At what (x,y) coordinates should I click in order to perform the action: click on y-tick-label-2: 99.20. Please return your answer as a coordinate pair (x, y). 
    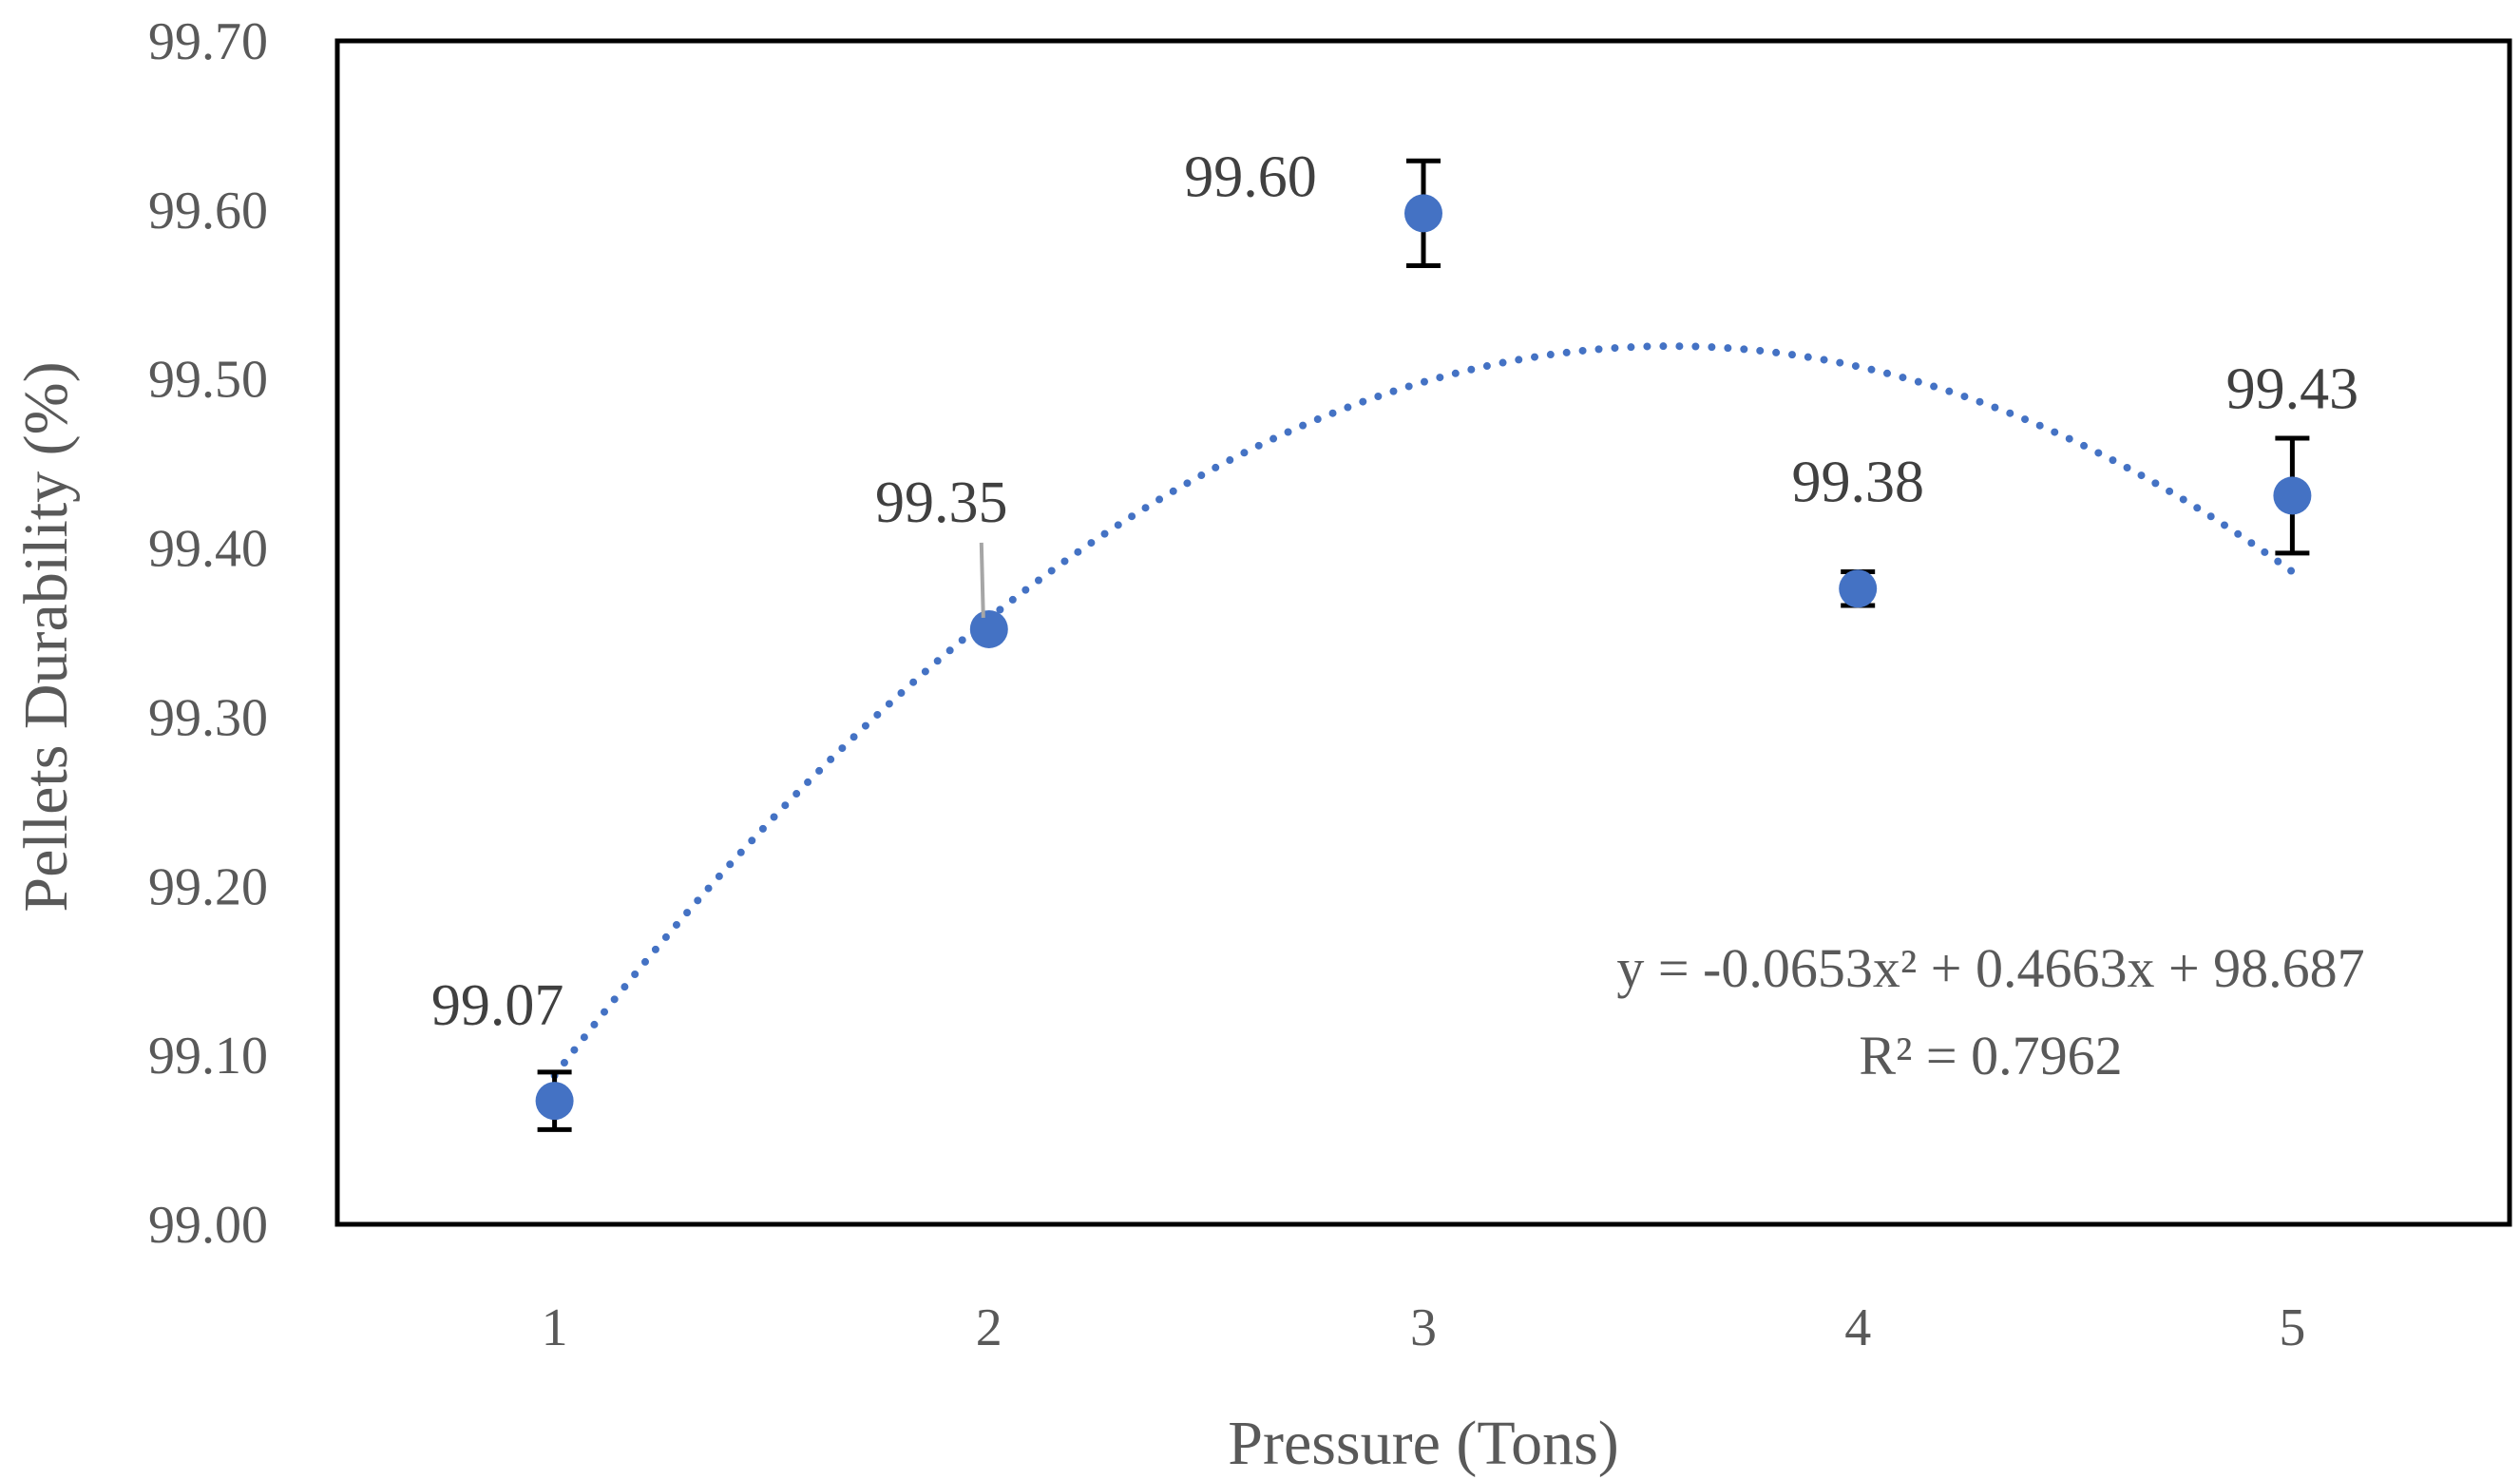
    Looking at the image, I should click on (208, 886).